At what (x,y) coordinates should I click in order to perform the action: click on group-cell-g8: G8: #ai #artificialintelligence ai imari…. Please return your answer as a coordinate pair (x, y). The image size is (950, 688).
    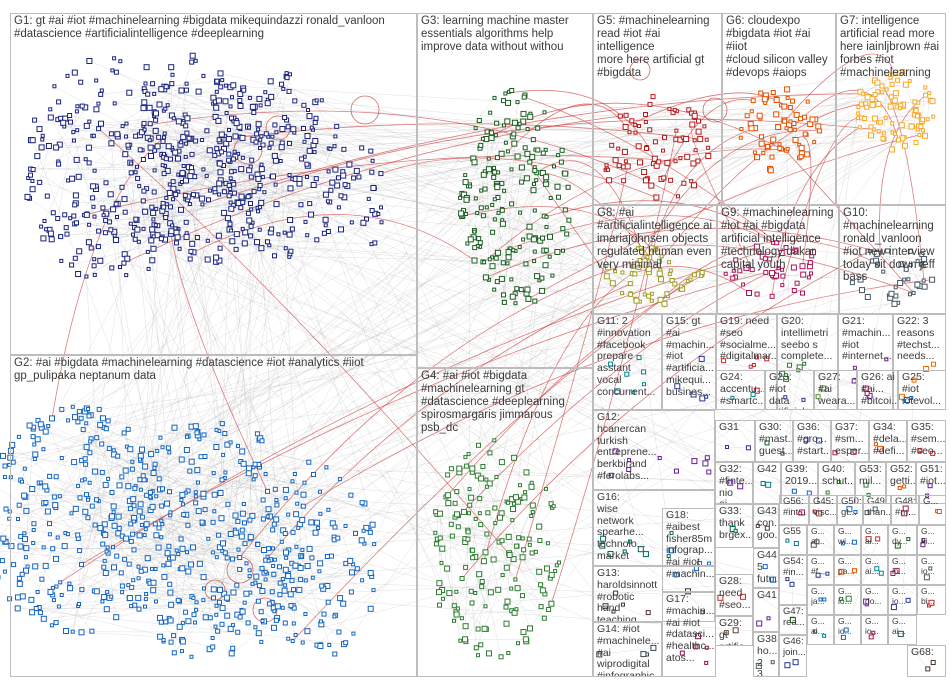
    Looking at the image, I should click on (655, 259).